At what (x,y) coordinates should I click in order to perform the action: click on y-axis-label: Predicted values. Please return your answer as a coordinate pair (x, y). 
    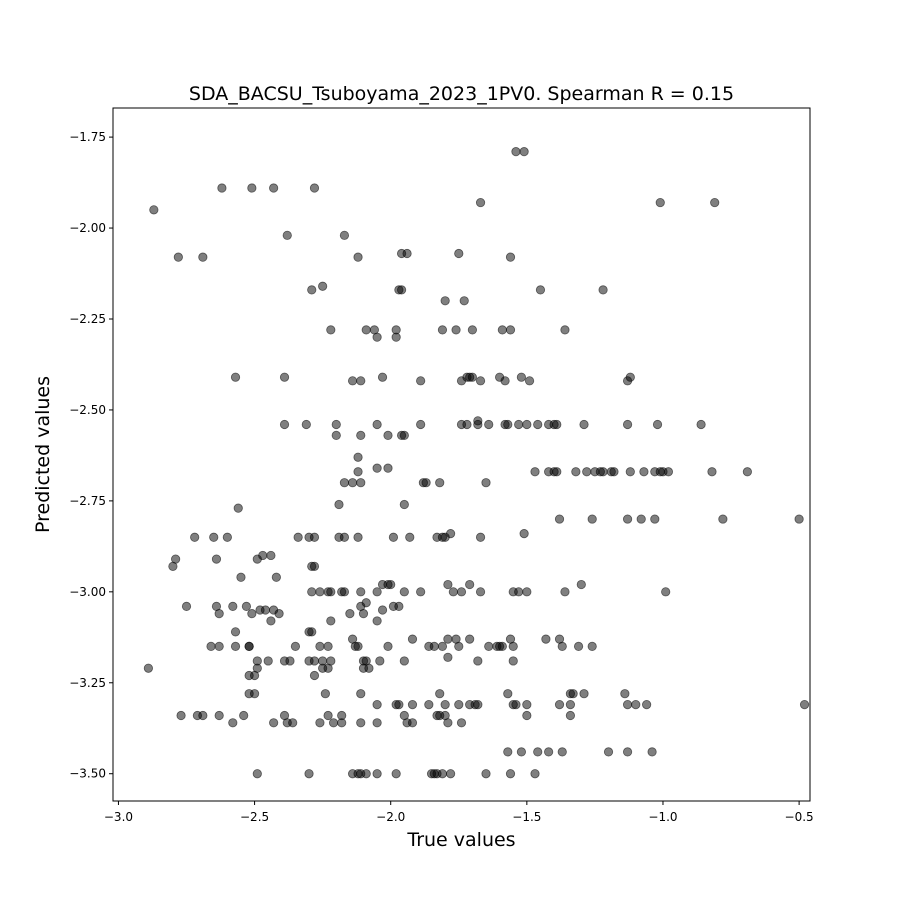
    Looking at the image, I should click on (43, 454).